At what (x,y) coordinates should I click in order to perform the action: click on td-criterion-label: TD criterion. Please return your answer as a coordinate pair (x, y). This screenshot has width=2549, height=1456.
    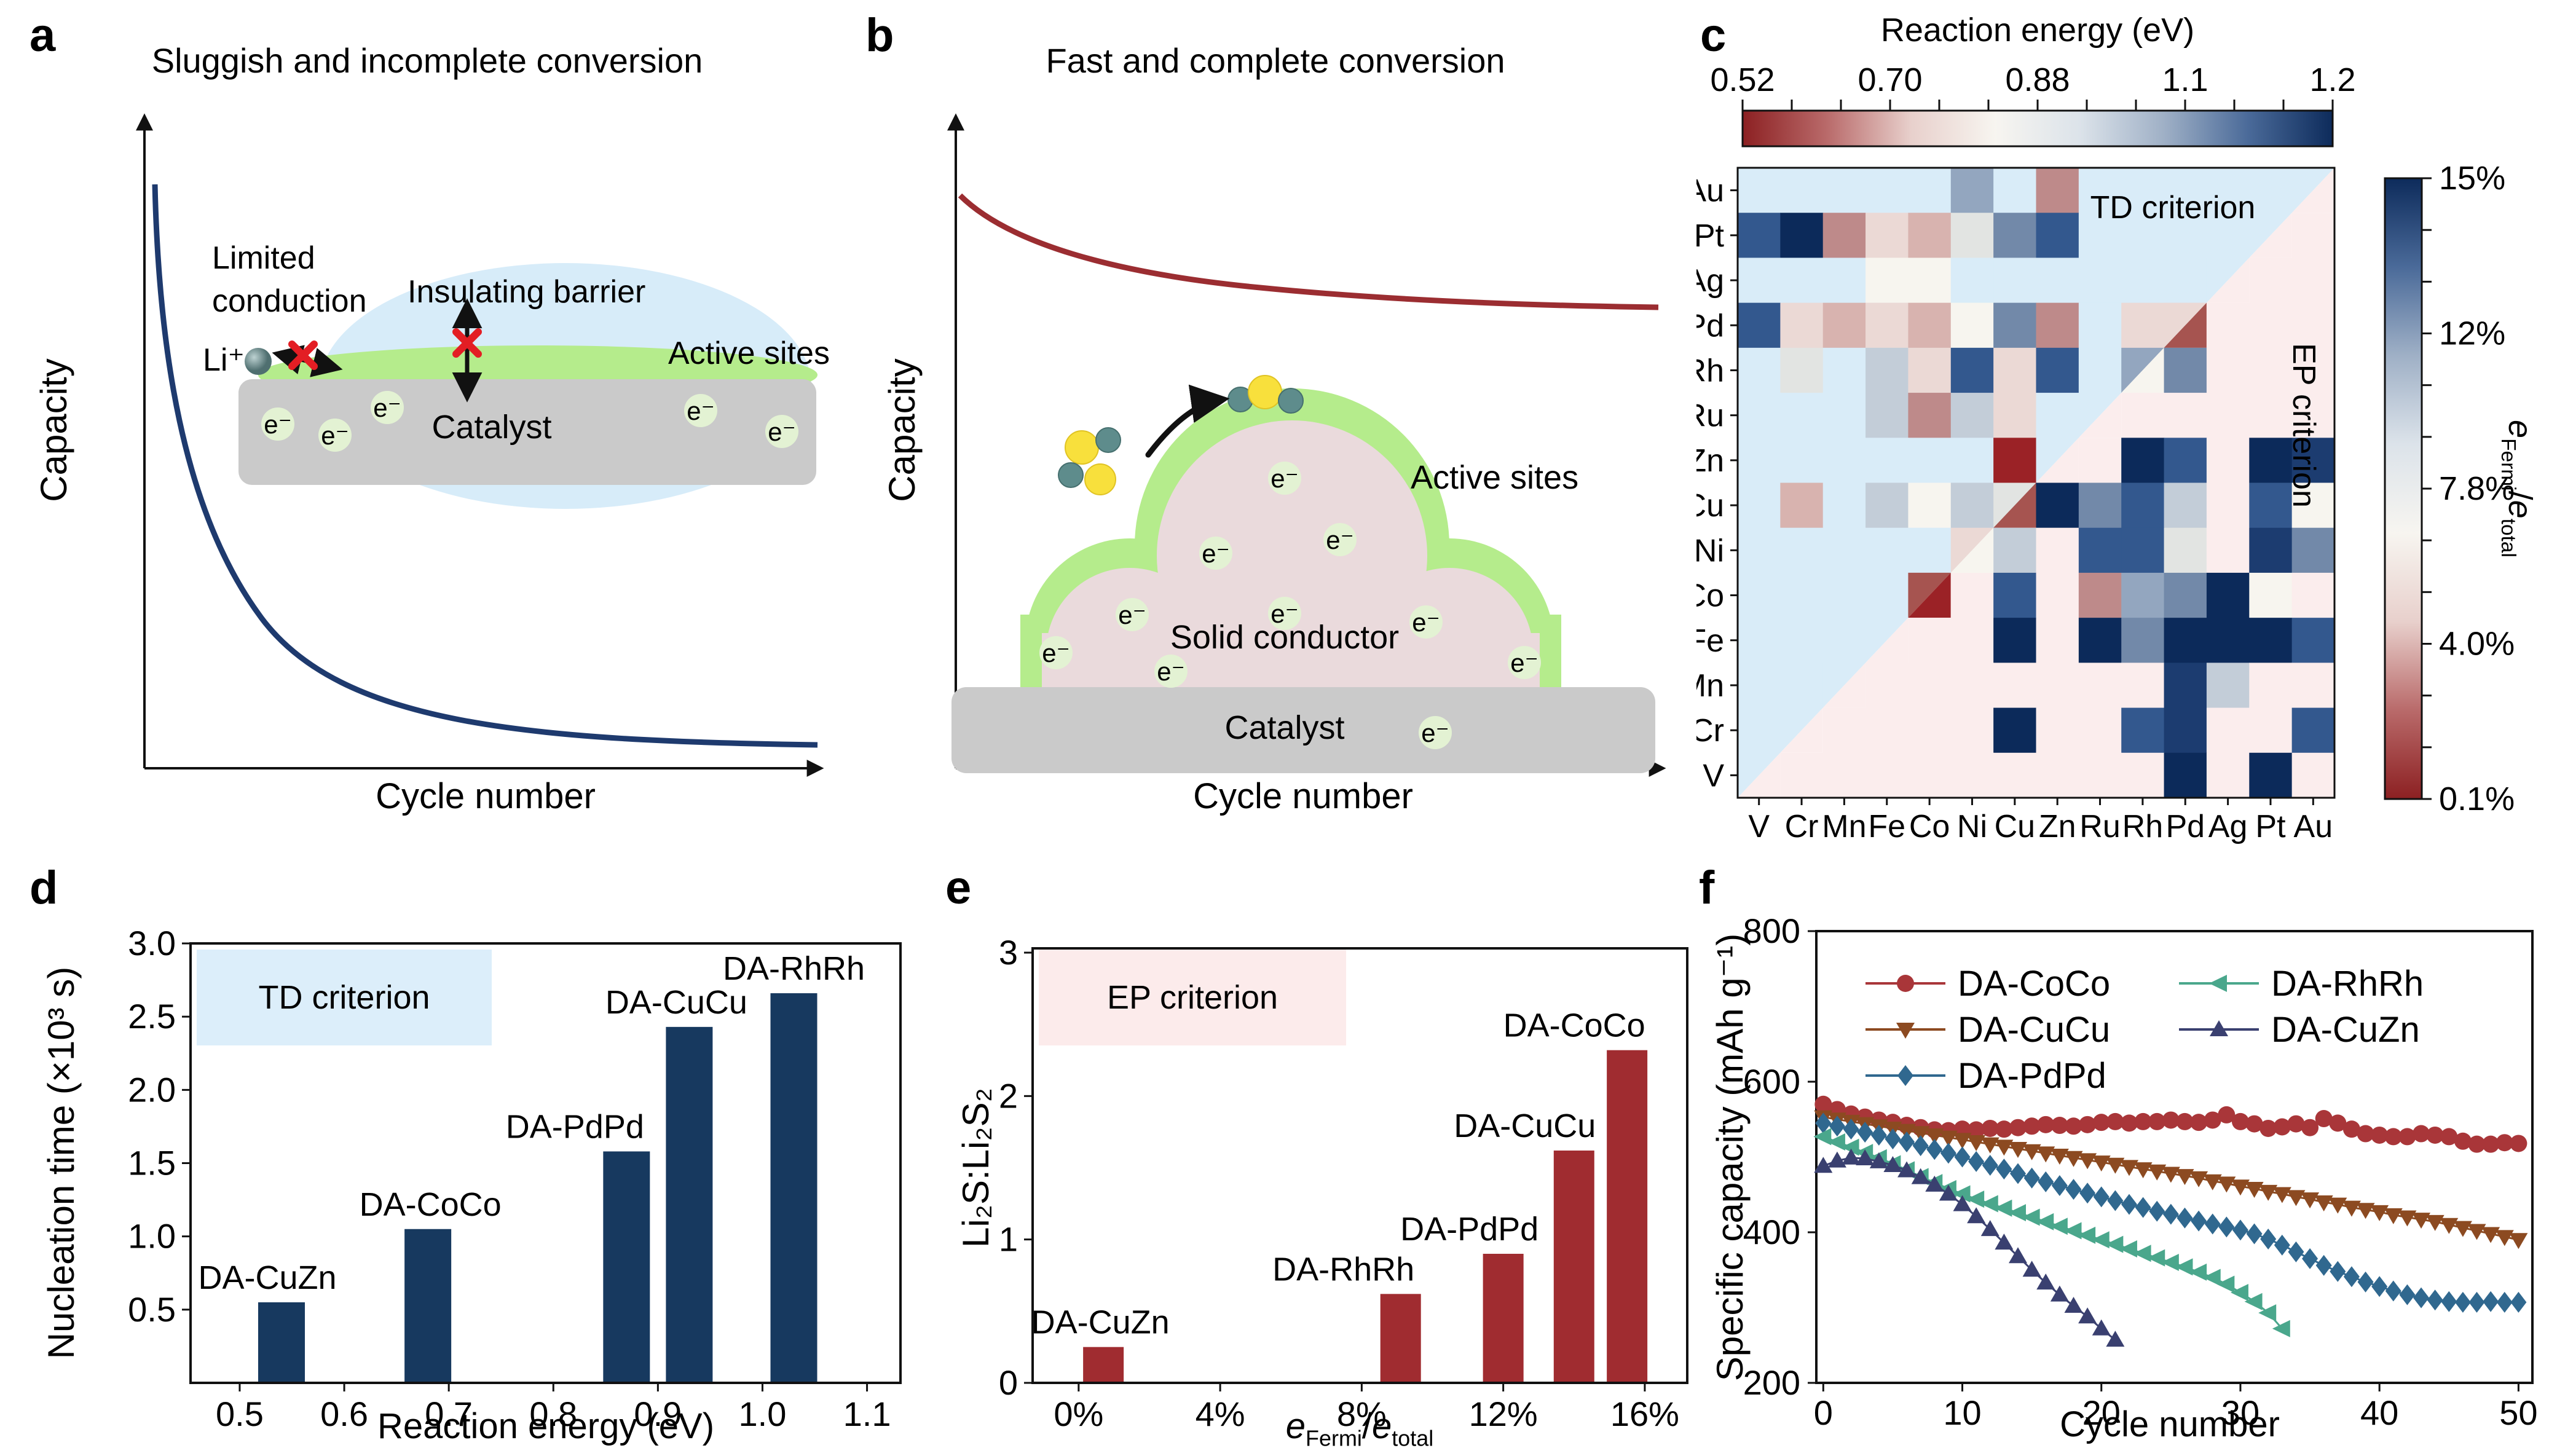
    Looking at the image, I should click on (2173, 208).